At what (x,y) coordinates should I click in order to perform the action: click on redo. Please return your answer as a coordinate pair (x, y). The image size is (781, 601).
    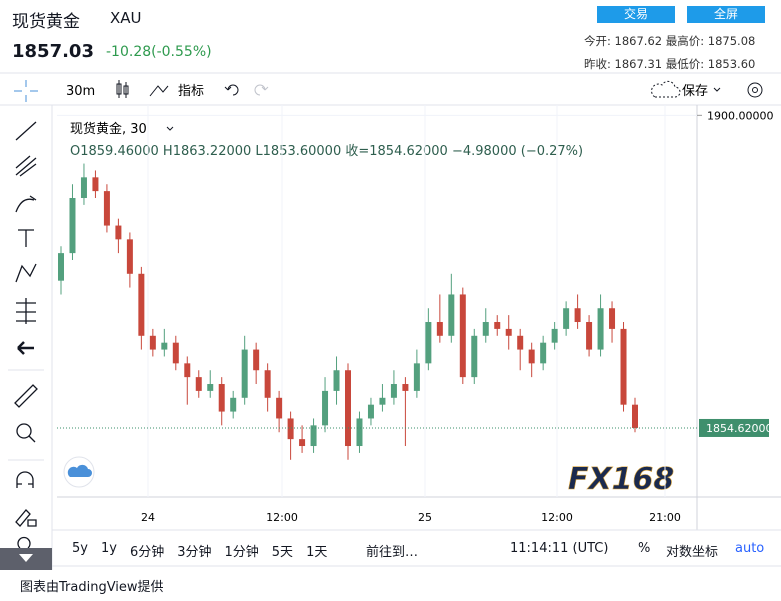
    Looking at the image, I should click on (261, 90).